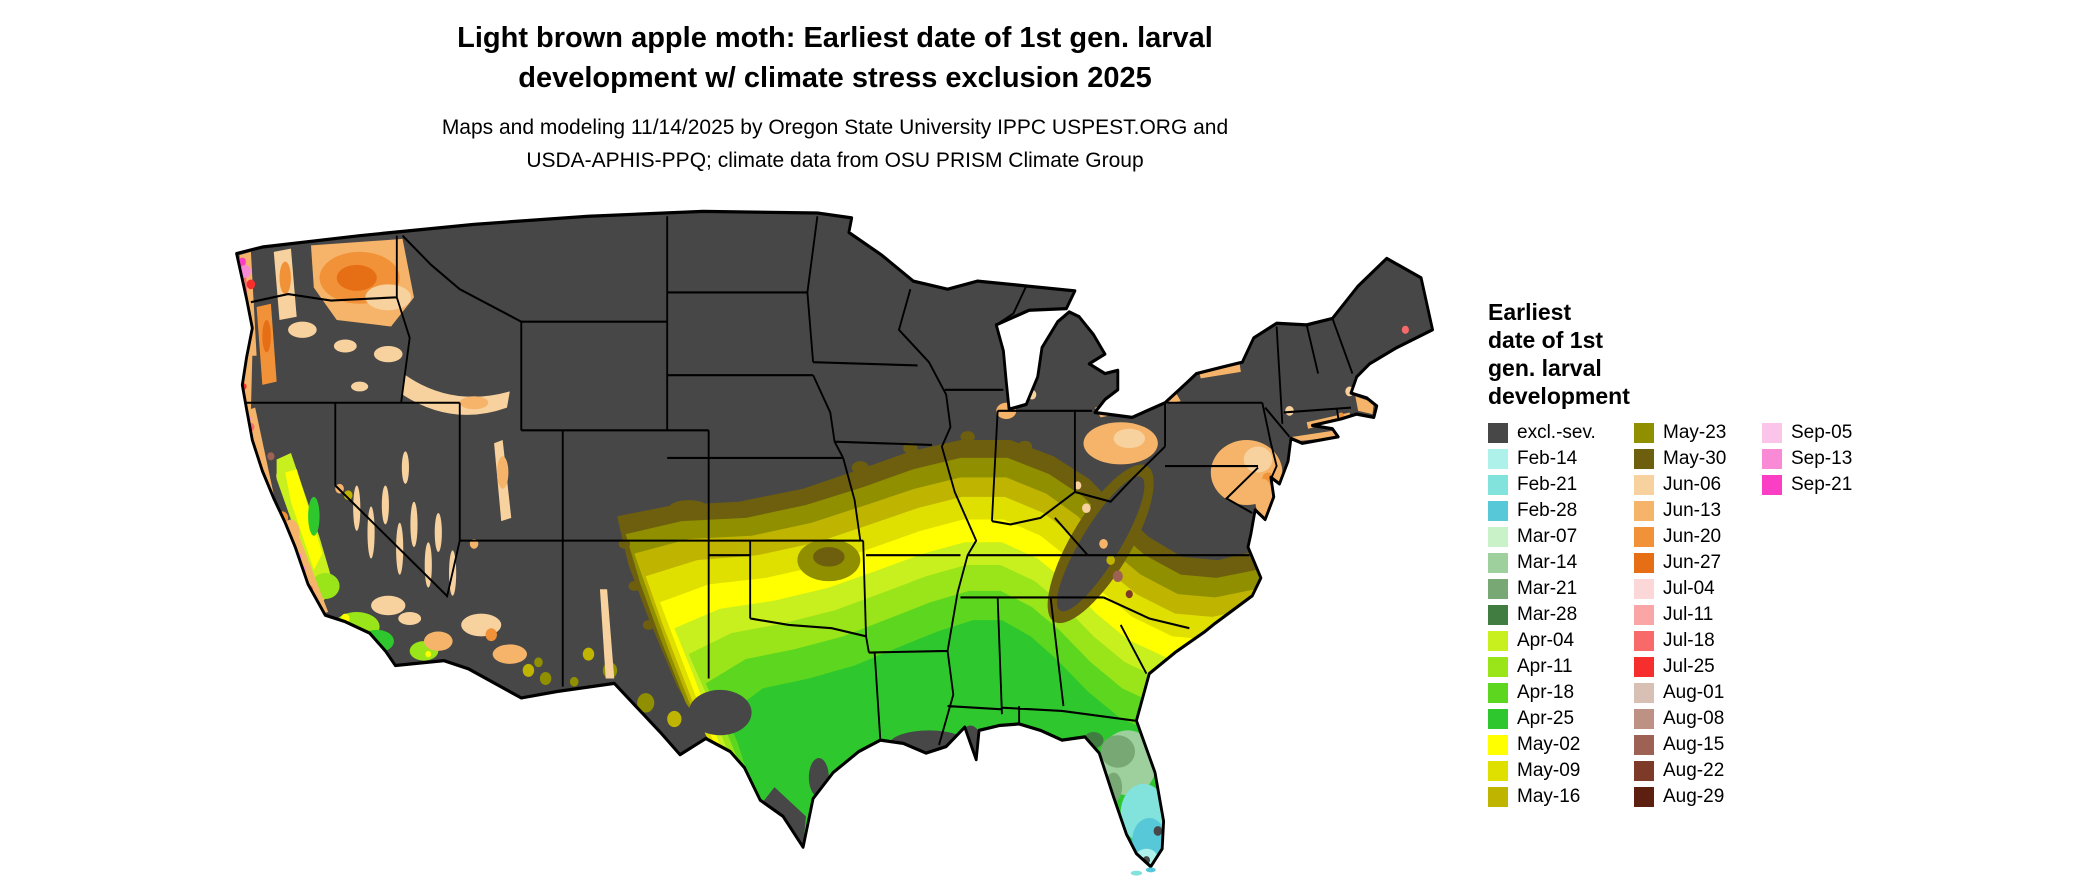 Image resolution: width=2100 pixels, height=892 pixels. What do you see at coordinates (1561, 433) in the screenshot?
I see `legend-item: excl.-sev.` at bounding box center [1561, 433].